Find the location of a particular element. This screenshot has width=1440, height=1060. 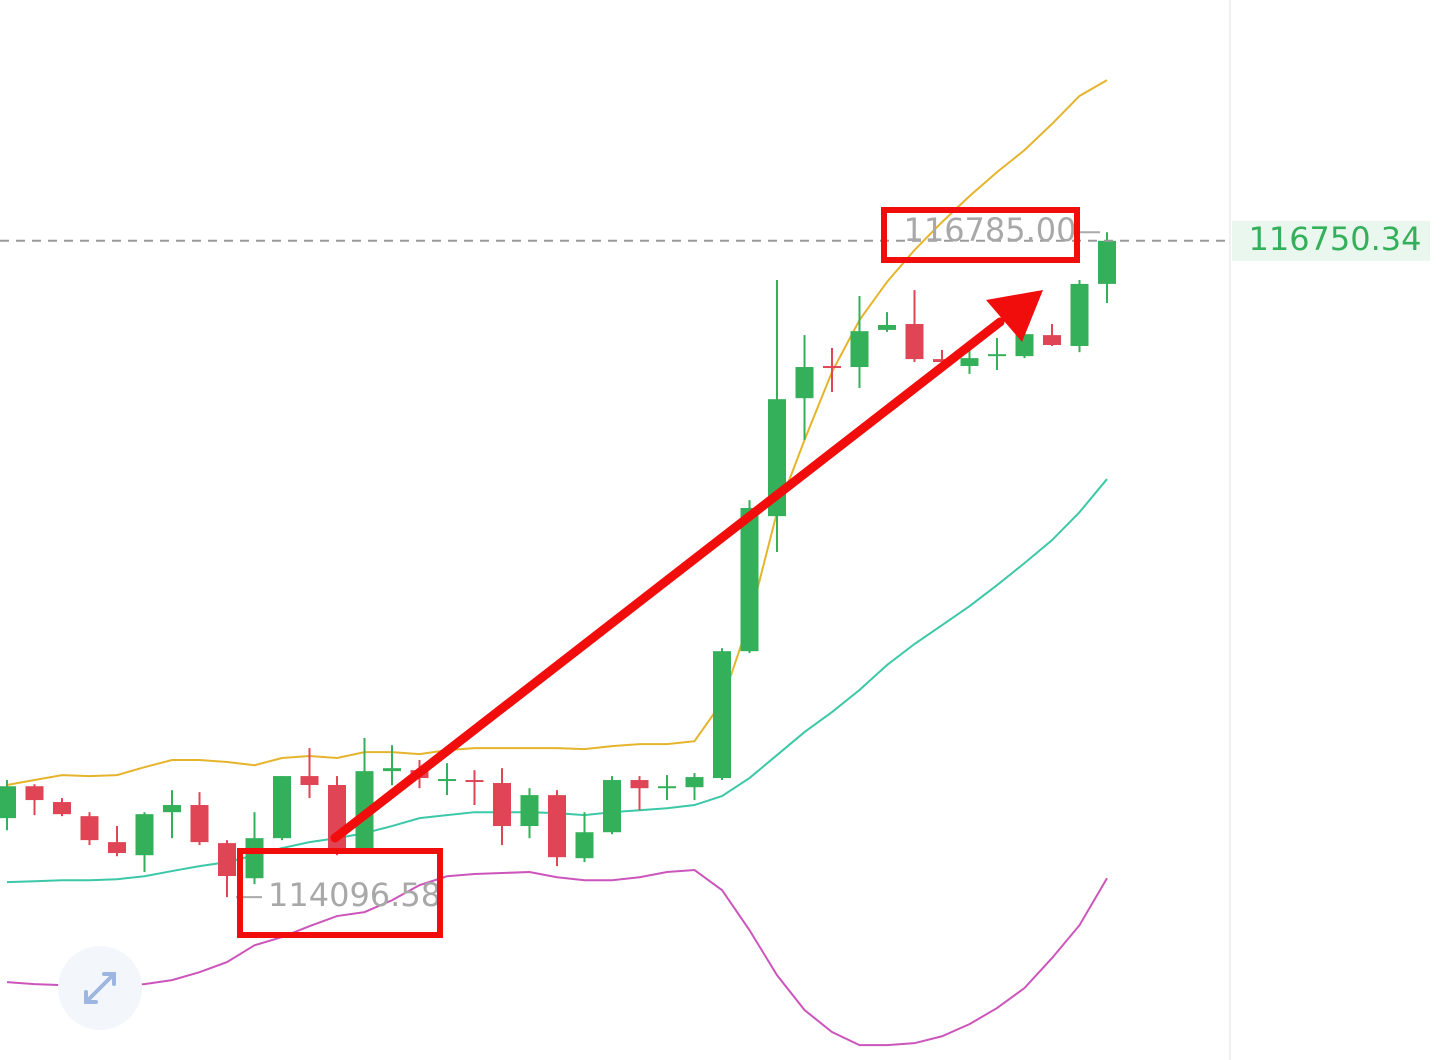

expand-icon is located at coordinates (100, 988).